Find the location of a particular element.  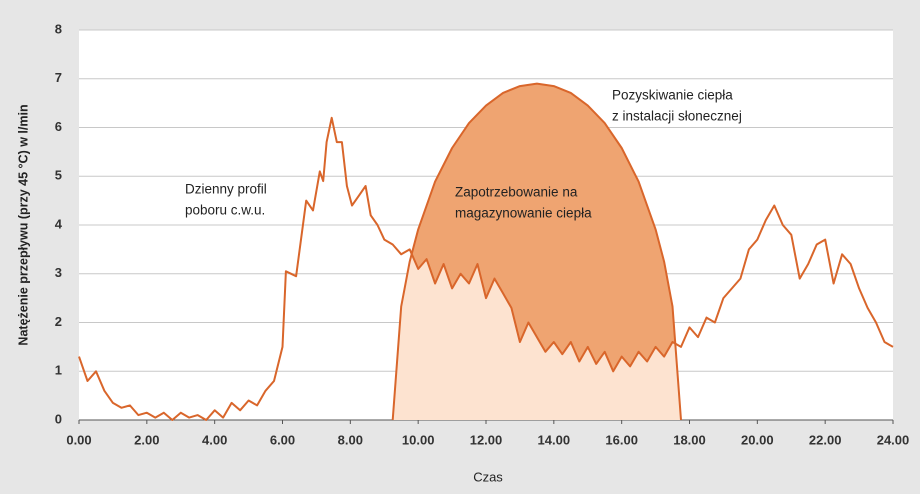

annotation: z instalacji słonecznej is located at coordinates (677, 116).